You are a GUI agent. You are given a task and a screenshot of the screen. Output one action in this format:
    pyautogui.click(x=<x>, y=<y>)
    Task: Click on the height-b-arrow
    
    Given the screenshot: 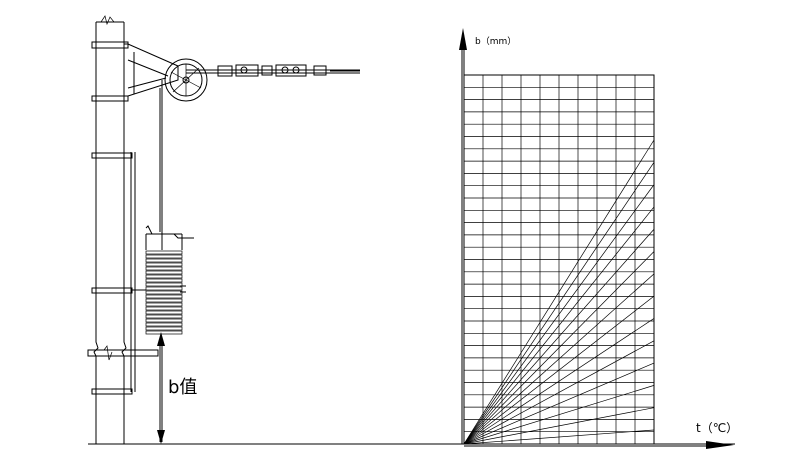 What is the action you would take?
    pyautogui.click(x=161, y=388)
    